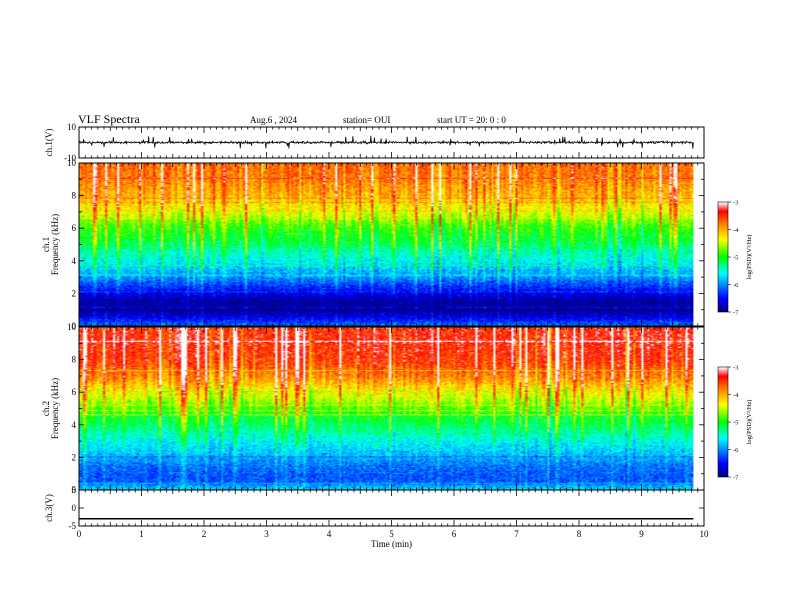  Describe the element at coordinates (74, 425) in the screenshot. I see `ch2-spectrogram-ytick-label: 4` at that location.